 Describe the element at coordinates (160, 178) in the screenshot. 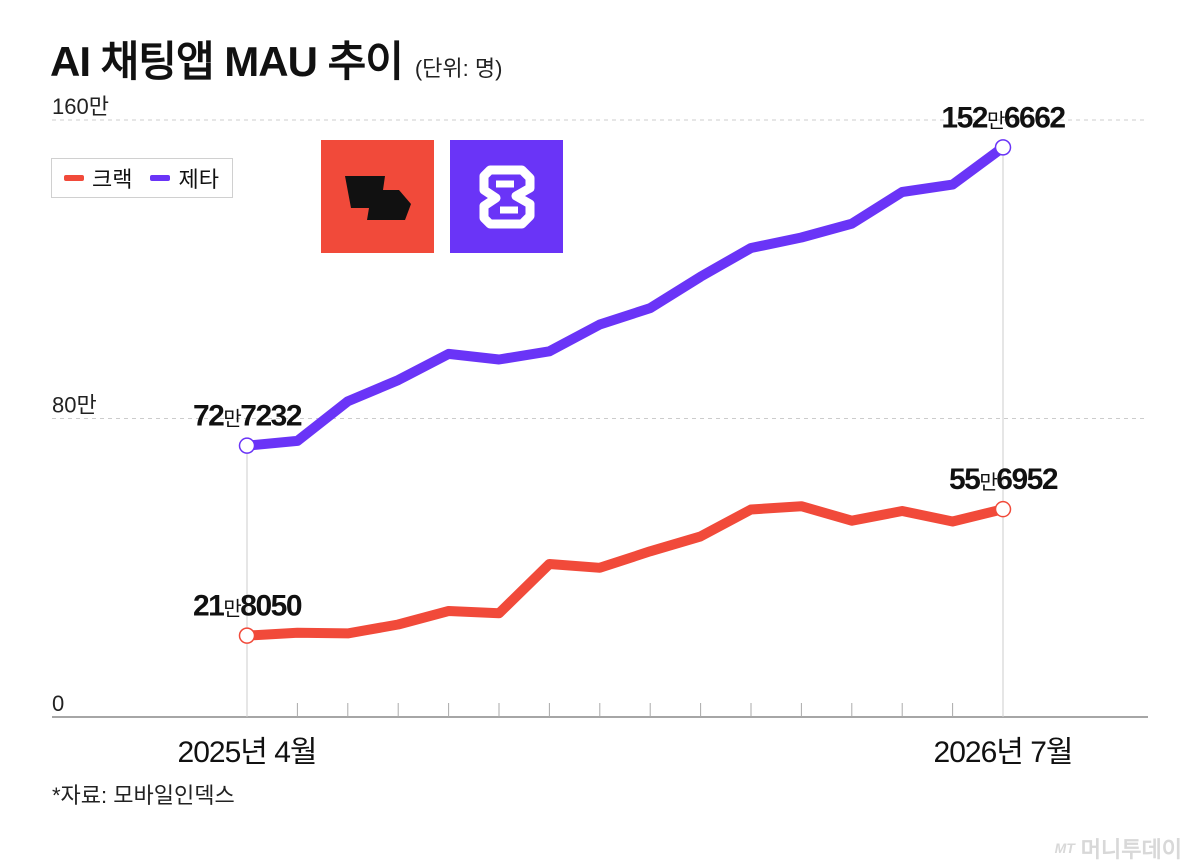

I see `legend-swatch-zeta` at that location.